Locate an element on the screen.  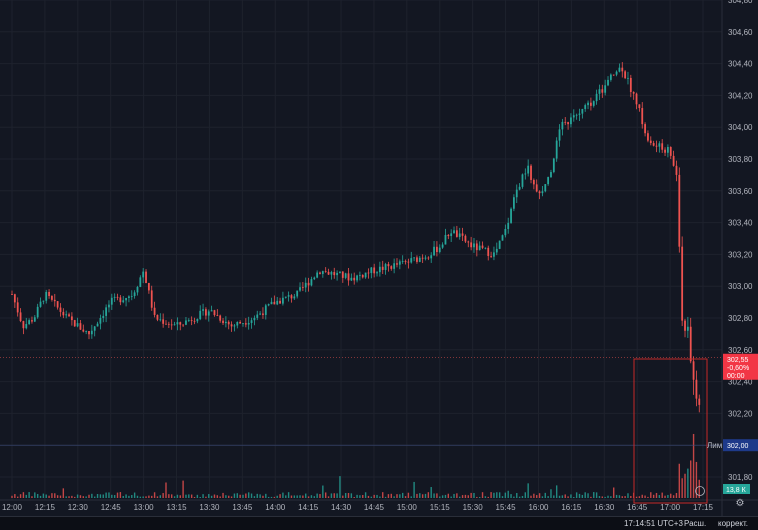
y-tick-label: 304,40 is located at coordinates (740, 64).